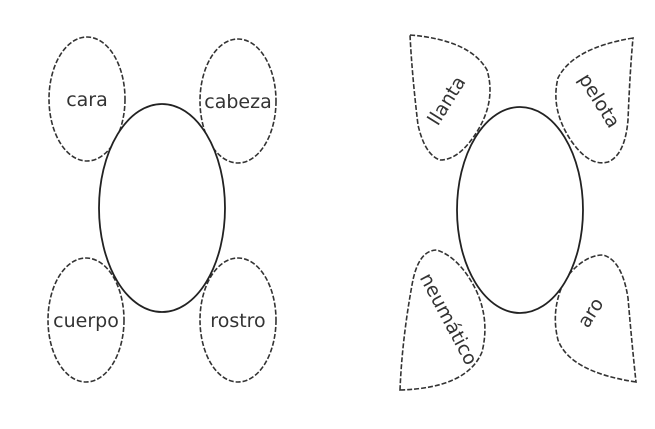 The width and height of the screenshot is (655, 429). What do you see at coordinates (599, 101) in the screenshot?
I see `right-word-top-right: pelota` at bounding box center [599, 101].